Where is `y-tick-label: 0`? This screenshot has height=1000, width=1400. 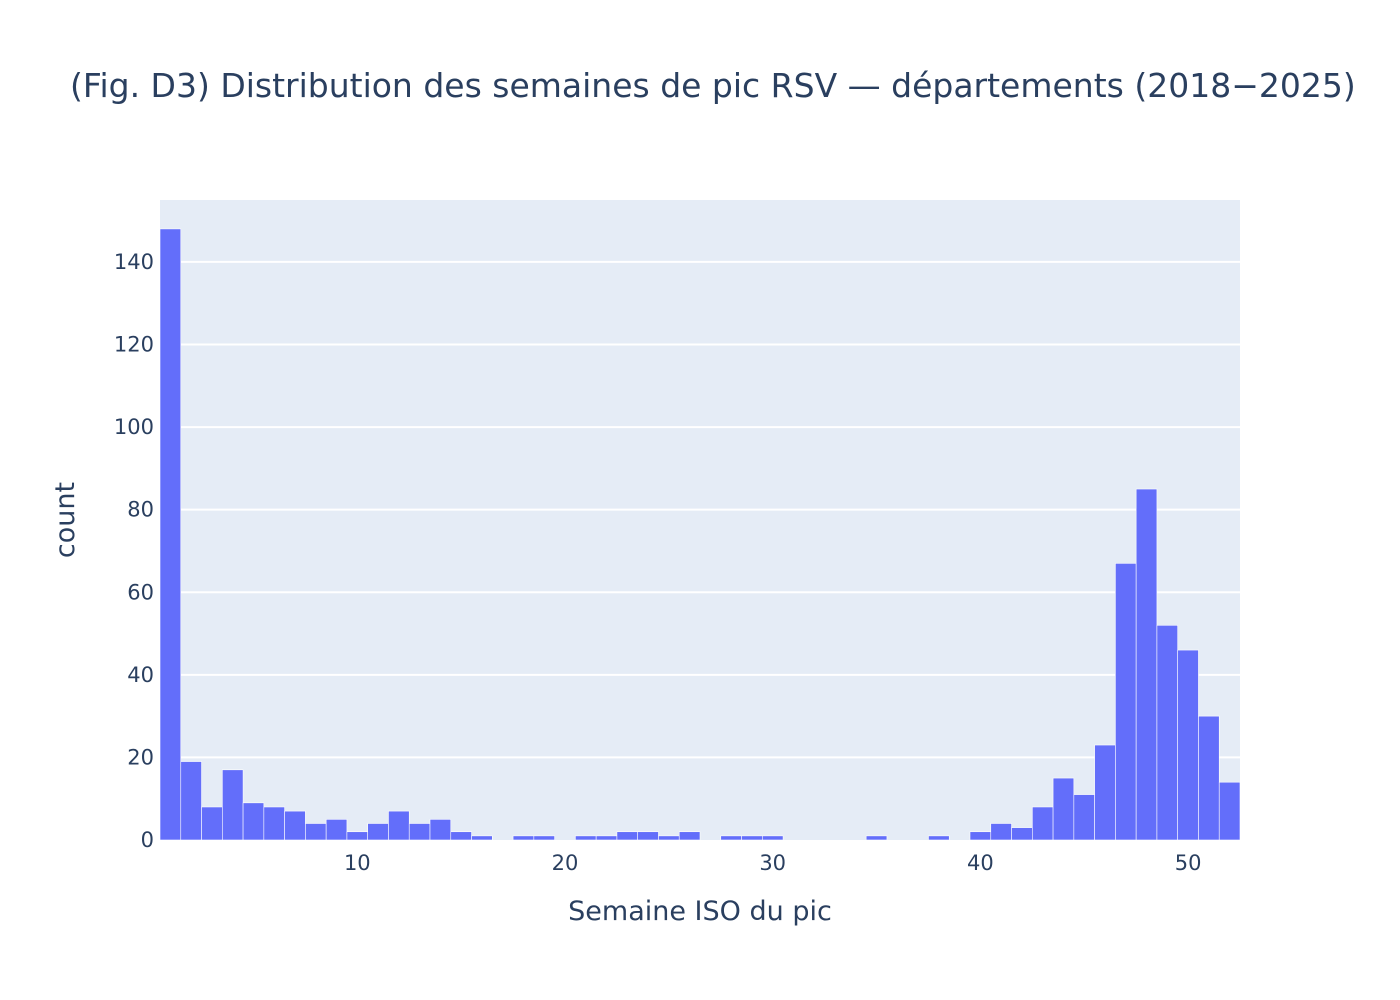
y-tick-label: 0 is located at coordinates (147, 840).